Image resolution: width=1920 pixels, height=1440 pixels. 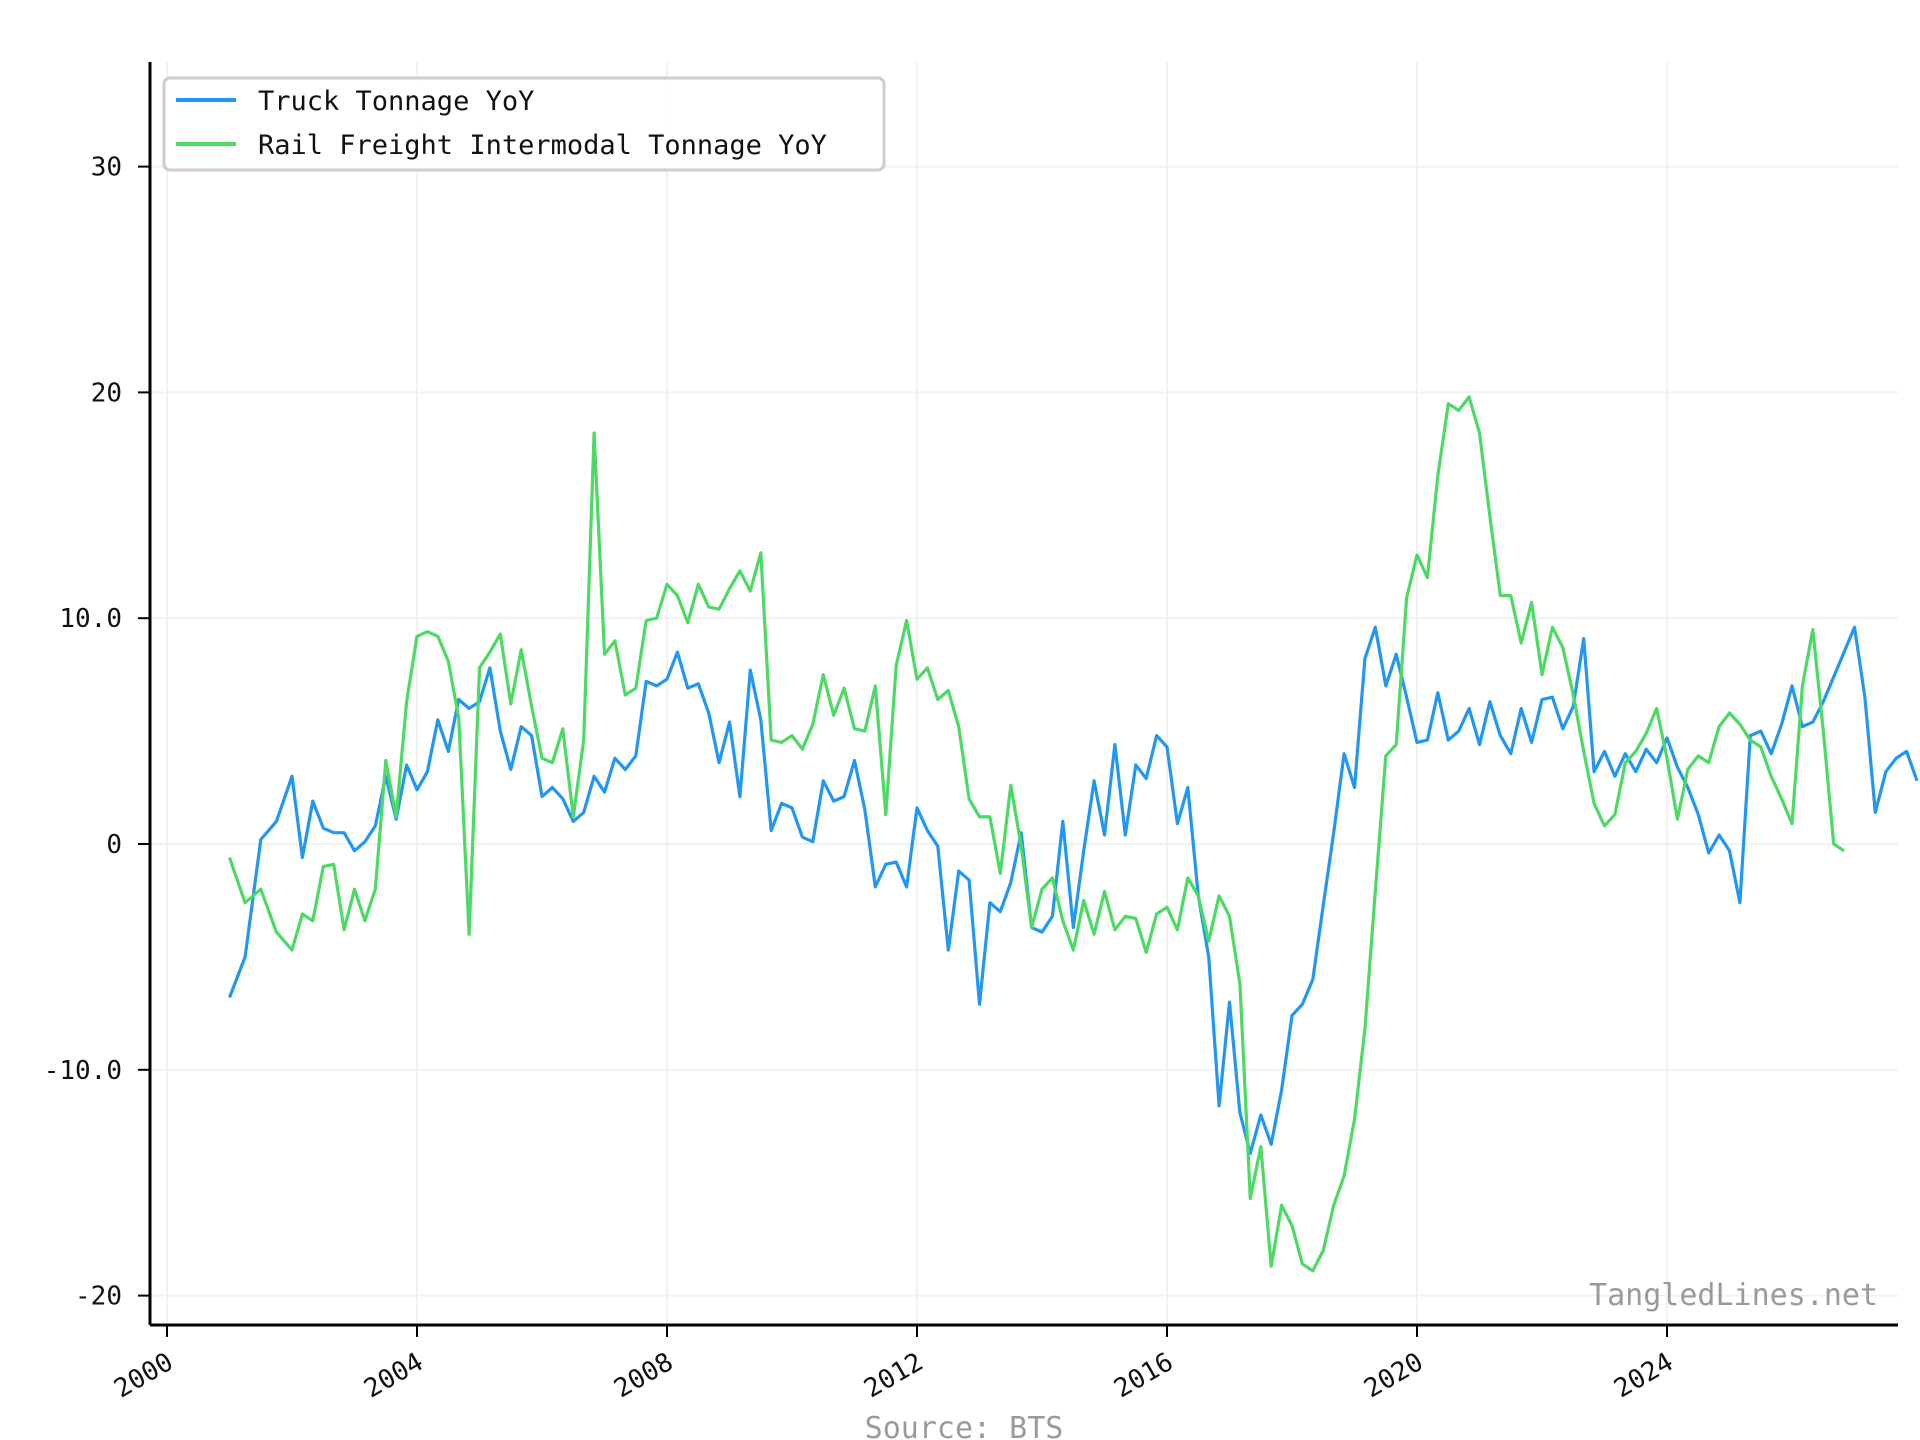 What do you see at coordinates (1643, 1375) in the screenshot?
I see `x-tick-label: 2024` at bounding box center [1643, 1375].